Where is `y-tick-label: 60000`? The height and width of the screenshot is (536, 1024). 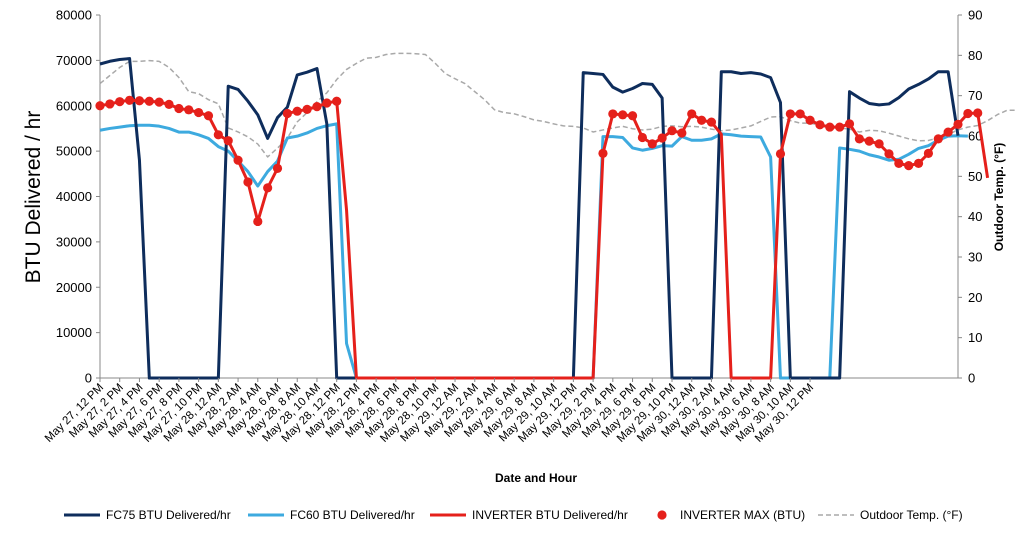 y-tick-label: 60000 is located at coordinates (74, 105).